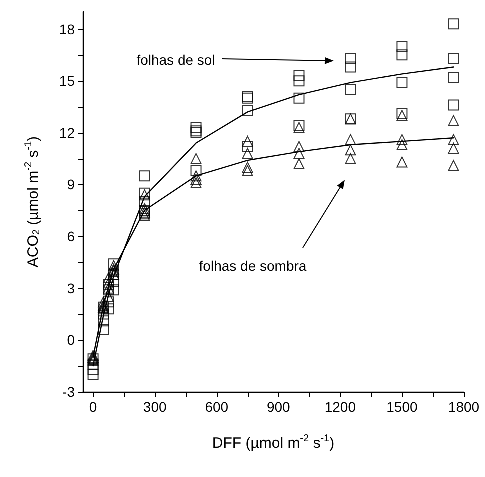  I want to click on x-tick-label: 1800, so click(464, 407).